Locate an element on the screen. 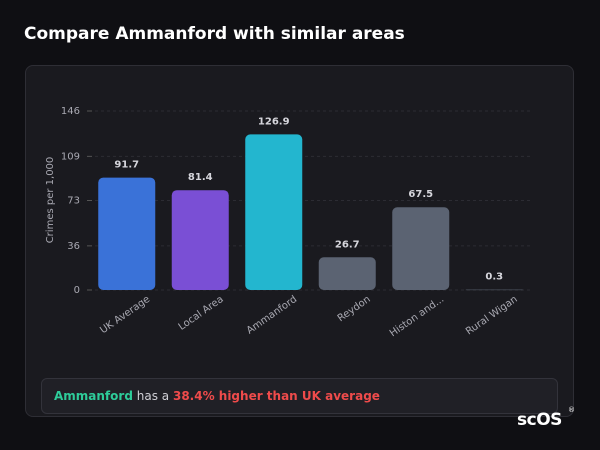 The width and height of the screenshot is (600, 450). area-name: Ammanford is located at coordinates (93, 396).